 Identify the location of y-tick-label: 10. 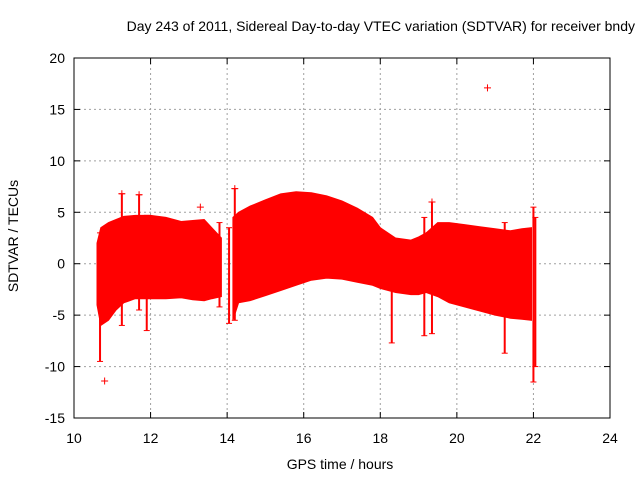
(57, 161).